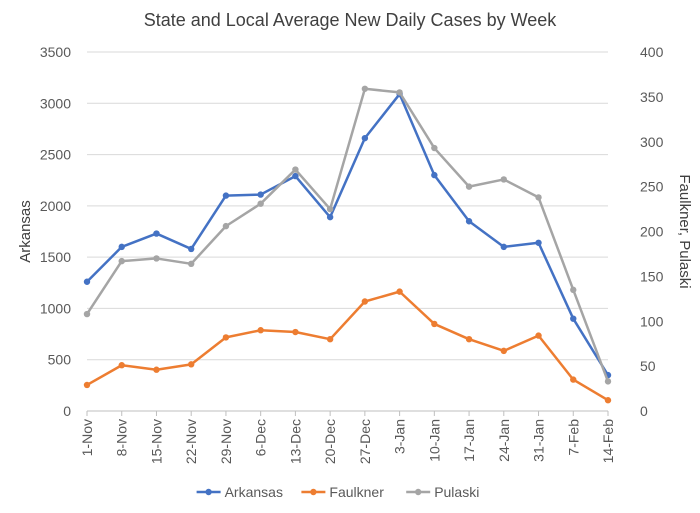 The image size is (700, 513). Describe the element at coordinates (644, 411) in the screenshot. I see `y-right-tick-label: 0` at that location.